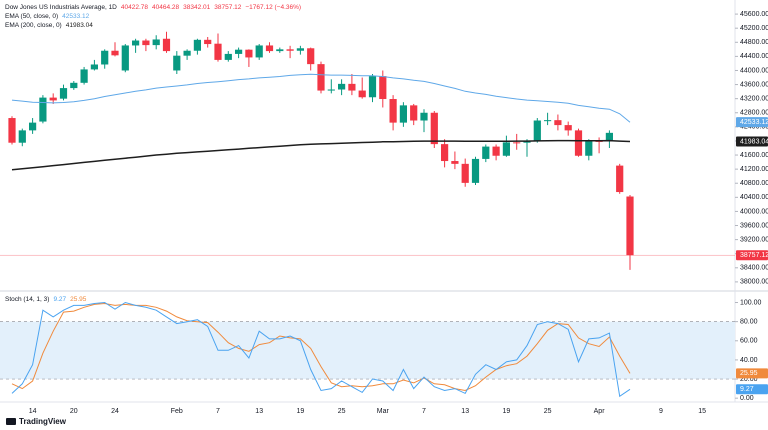  I want to click on legend-value: 41983.04, so click(79, 25).